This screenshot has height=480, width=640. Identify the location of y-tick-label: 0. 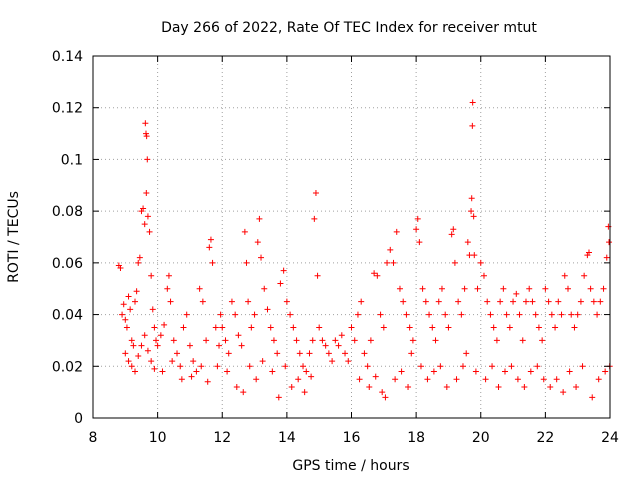
(78, 419).